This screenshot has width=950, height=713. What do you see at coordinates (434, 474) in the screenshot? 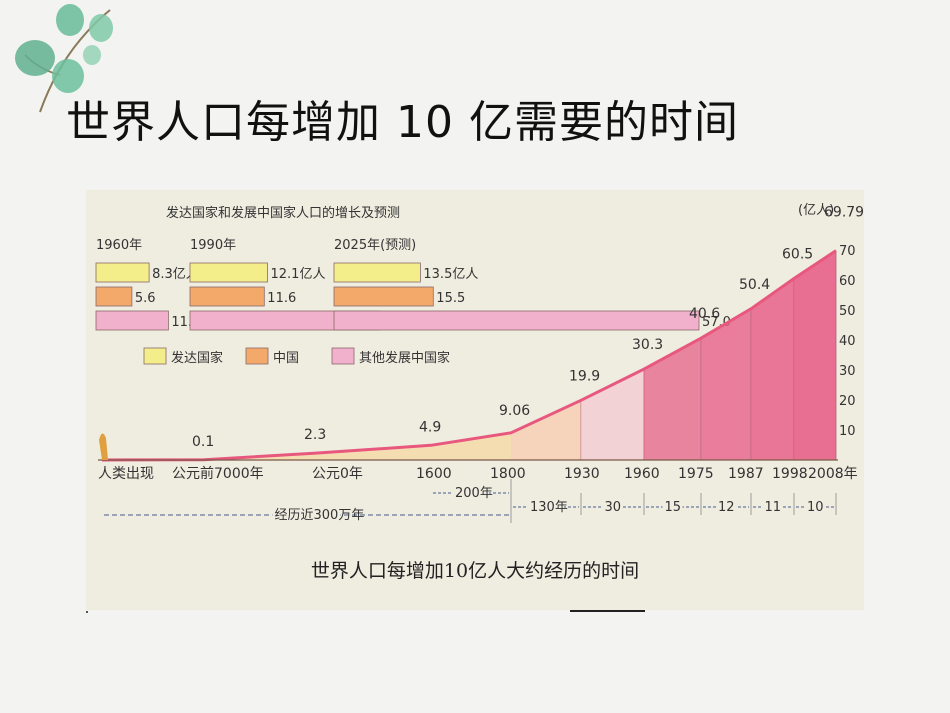
I see `x-tick-label: 1600` at bounding box center [434, 474].